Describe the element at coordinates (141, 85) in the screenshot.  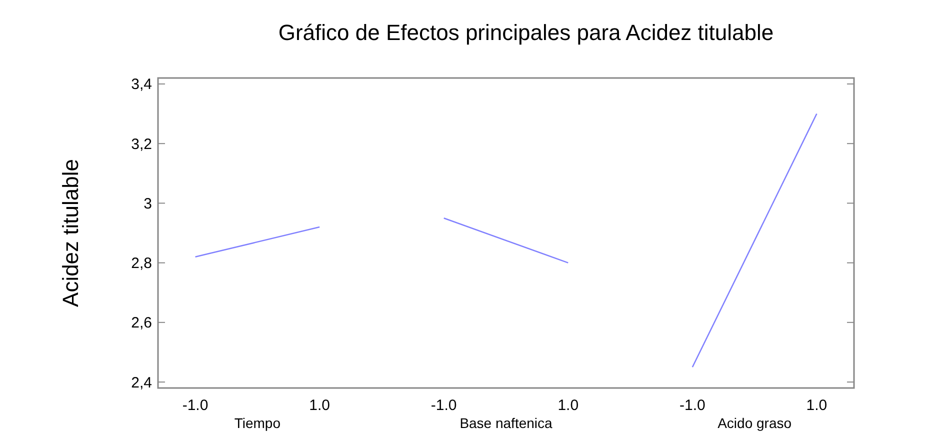
I see `y-tick-label: 3,4` at that location.